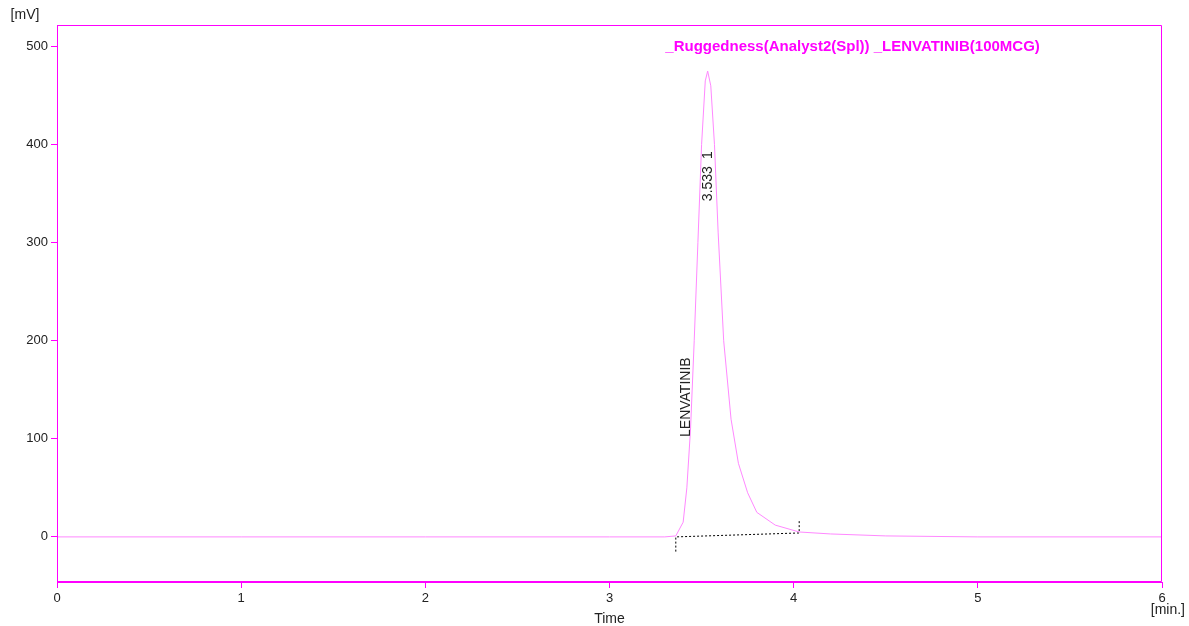  Describe the element at coordinates (25, 13) in the screenshot. I see `y-axis-title: [mV]` at that location.